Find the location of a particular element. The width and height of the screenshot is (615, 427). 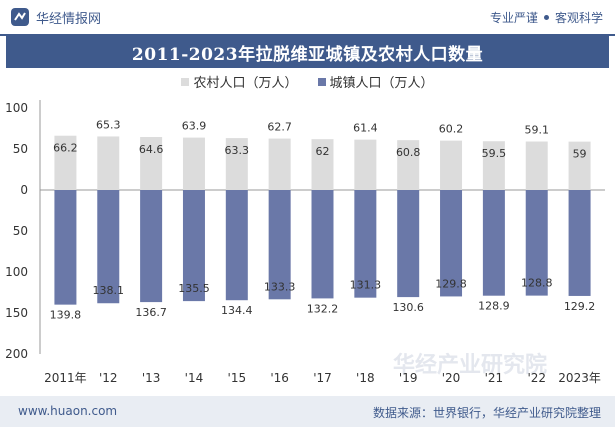

footer-source: 数据来源：世界银行，华经产业研究院整理 is located at coordinates (486, 413).